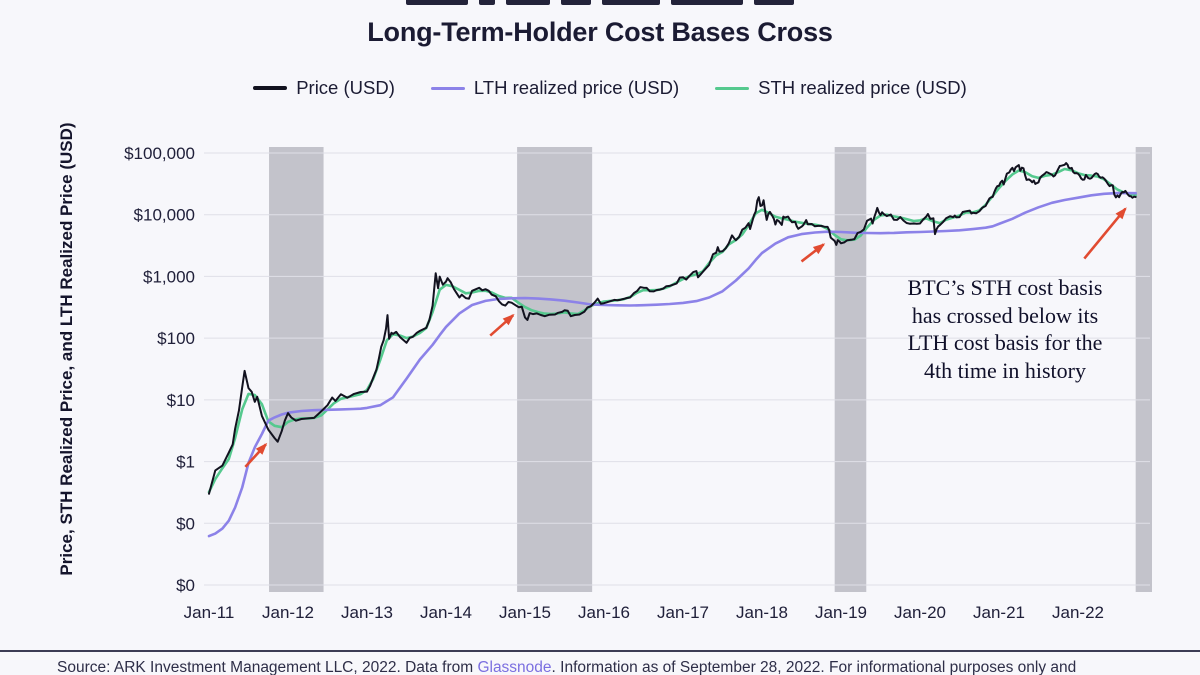  I want to click on x-tick-label: Jan-19, so click(841, 612).